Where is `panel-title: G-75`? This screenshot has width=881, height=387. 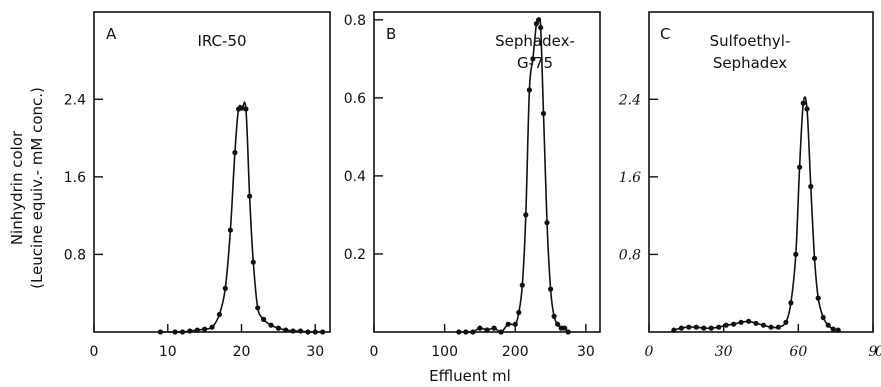 panel-title: G-75 is located at coordinates (535, 63).